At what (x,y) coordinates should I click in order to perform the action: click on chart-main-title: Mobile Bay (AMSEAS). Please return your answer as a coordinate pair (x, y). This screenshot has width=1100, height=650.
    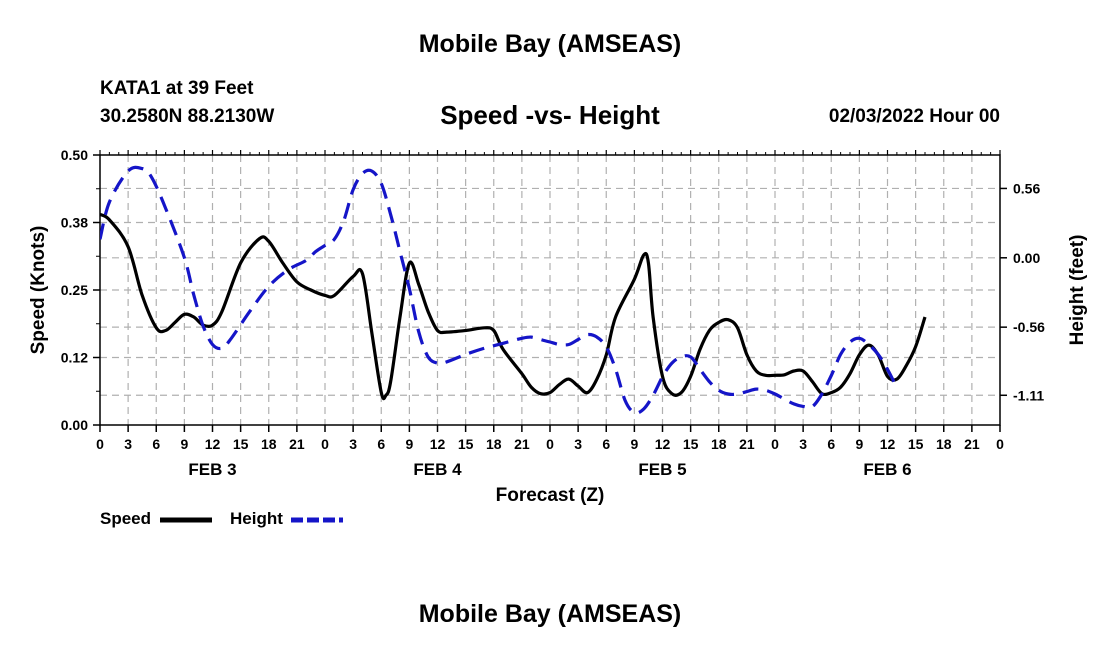
    Looking at the image, I should click on (550, 44).